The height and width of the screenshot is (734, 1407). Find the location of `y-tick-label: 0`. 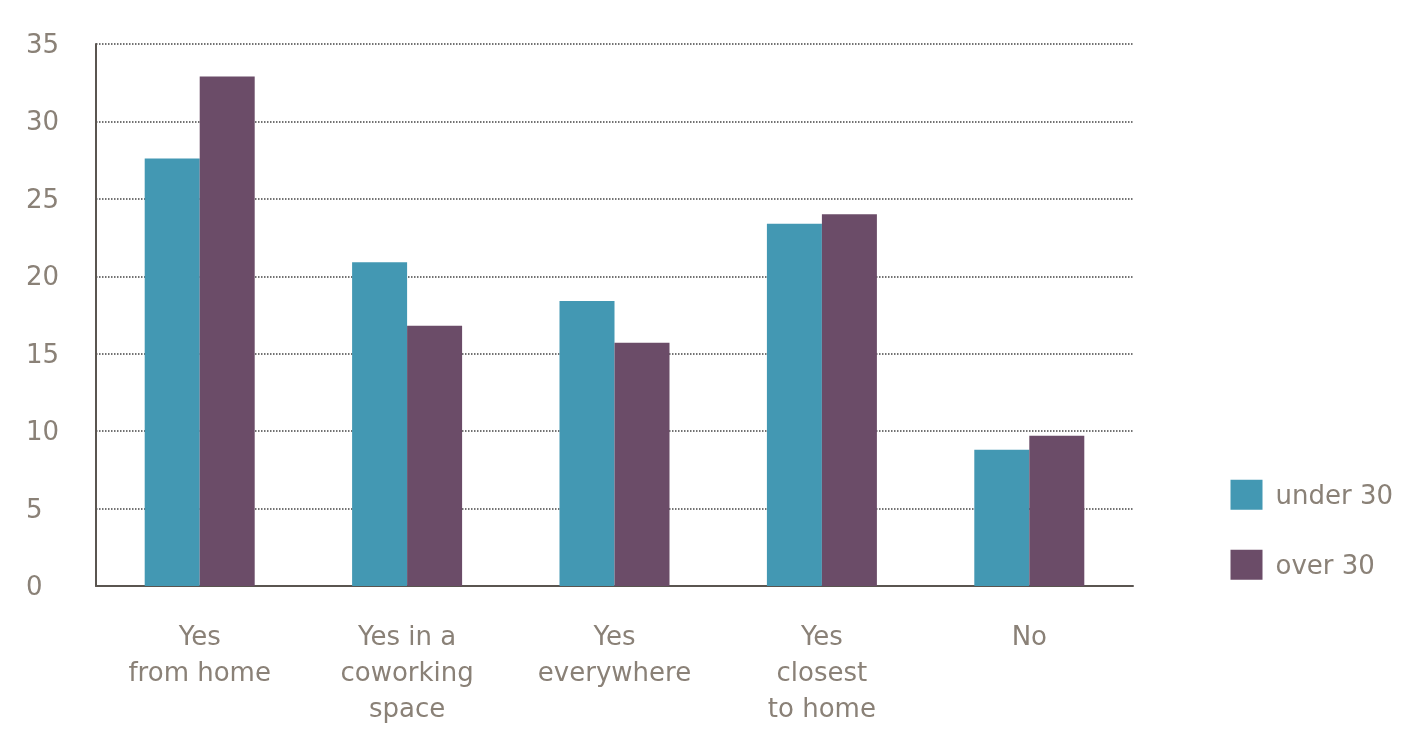

y-tick-label: 0 is located at coordinates (34, 586).